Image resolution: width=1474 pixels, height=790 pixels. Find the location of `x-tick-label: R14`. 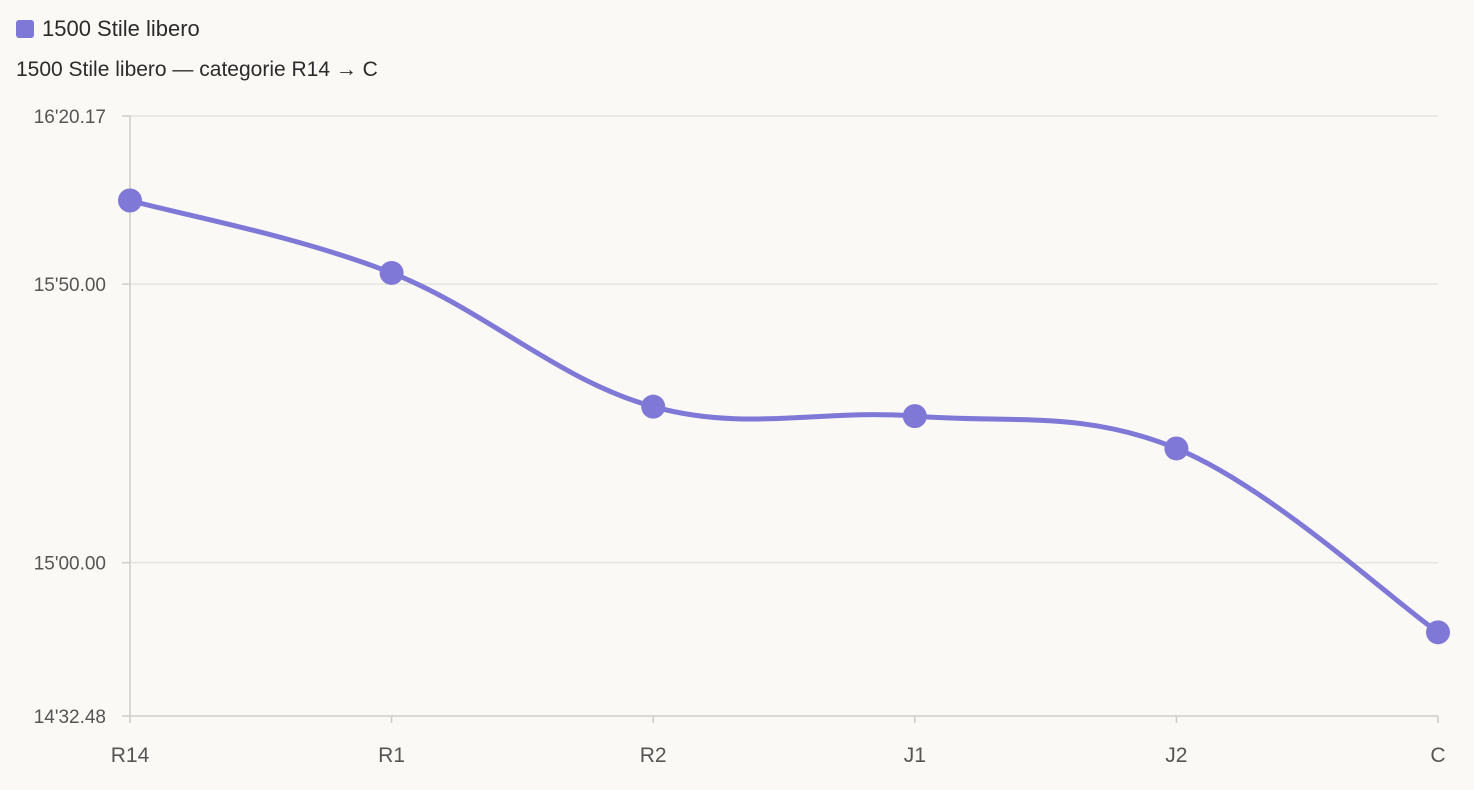

x-tick-label: R14 is located at coordinates (130, 755).